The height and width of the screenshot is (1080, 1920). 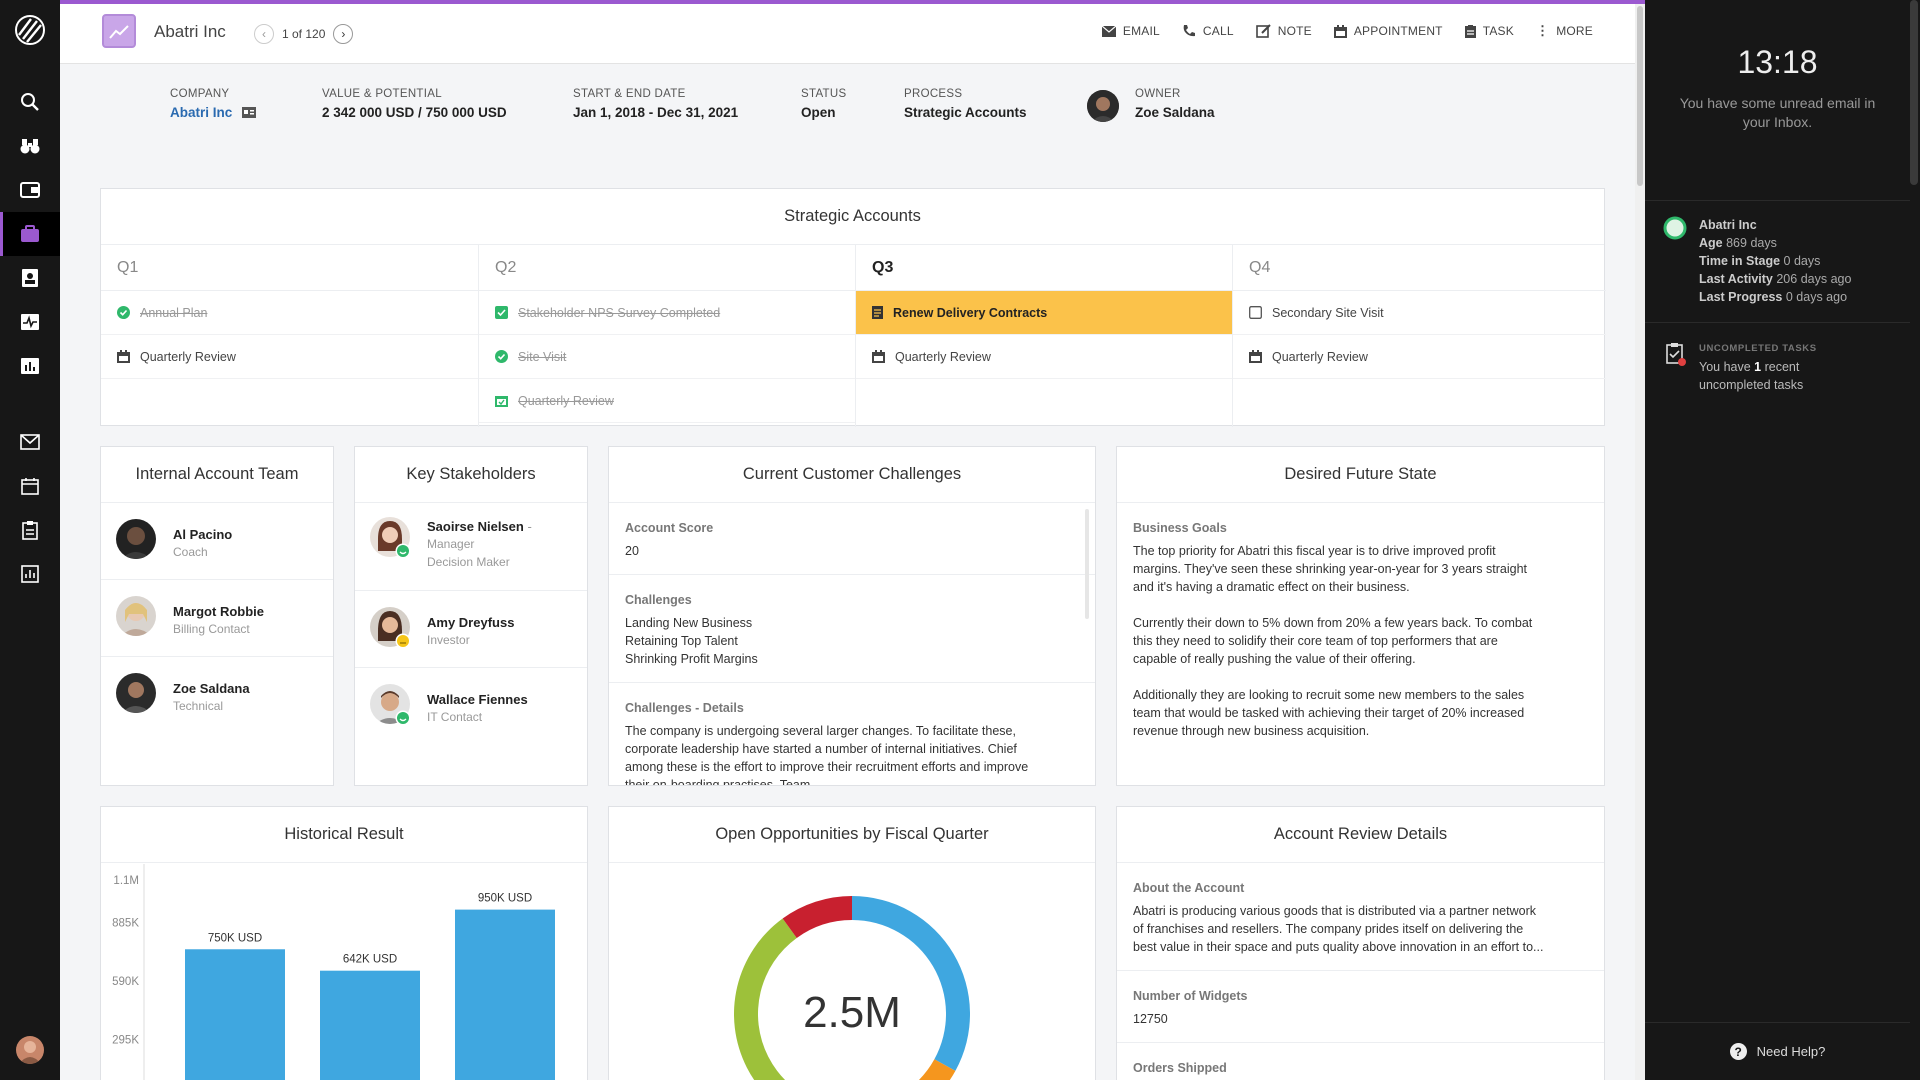 What do you see at coordinates (1141, 31) in the screenshot?
I see `email-label: EMAIL` at bounding box center [1141, 31].